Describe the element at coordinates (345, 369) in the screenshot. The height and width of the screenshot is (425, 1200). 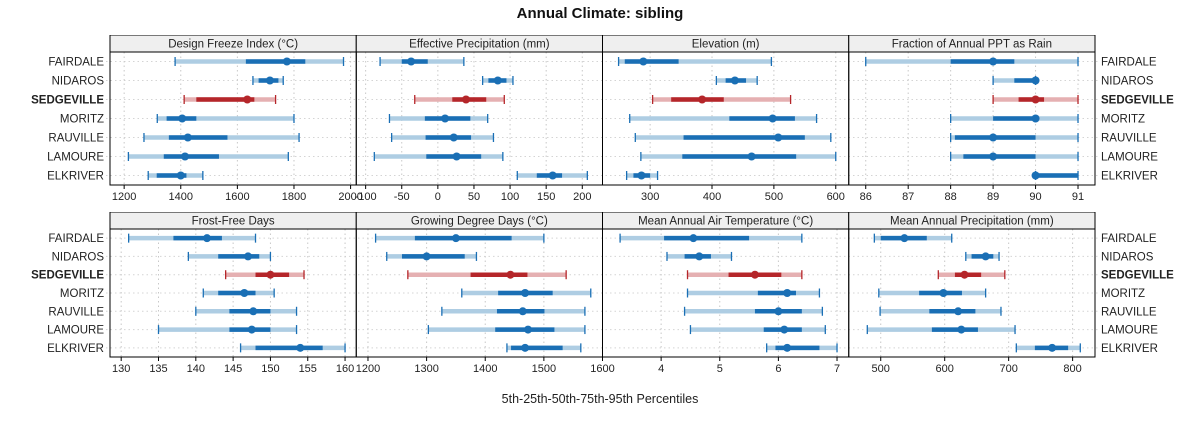
I see `tick-label: 160` at that location.